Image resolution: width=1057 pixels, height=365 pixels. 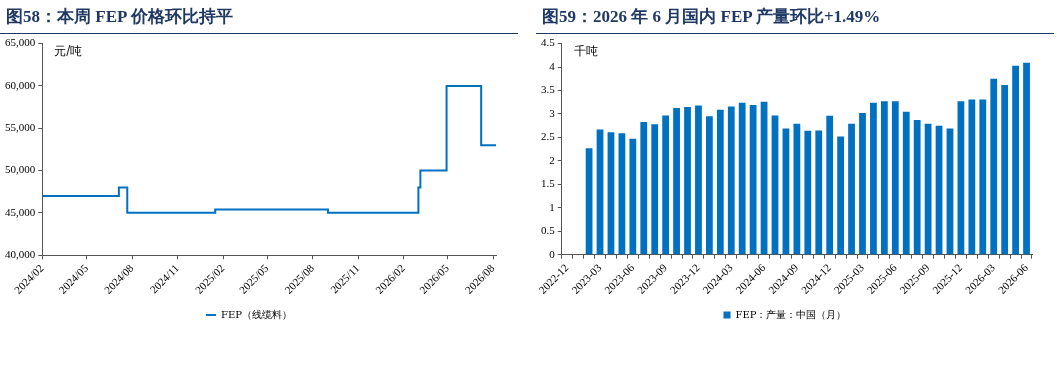 I want to click on legend-label: FEP（线缆料）, so click(x=256, y=314).